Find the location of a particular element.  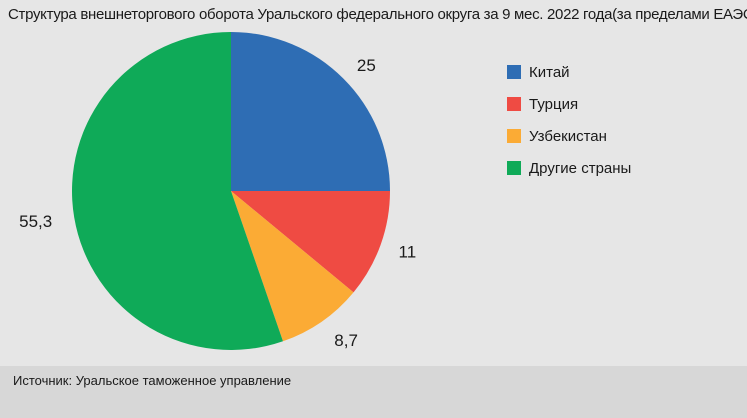

legend-item-other: Другие страны is located at coordinates (569, 168).